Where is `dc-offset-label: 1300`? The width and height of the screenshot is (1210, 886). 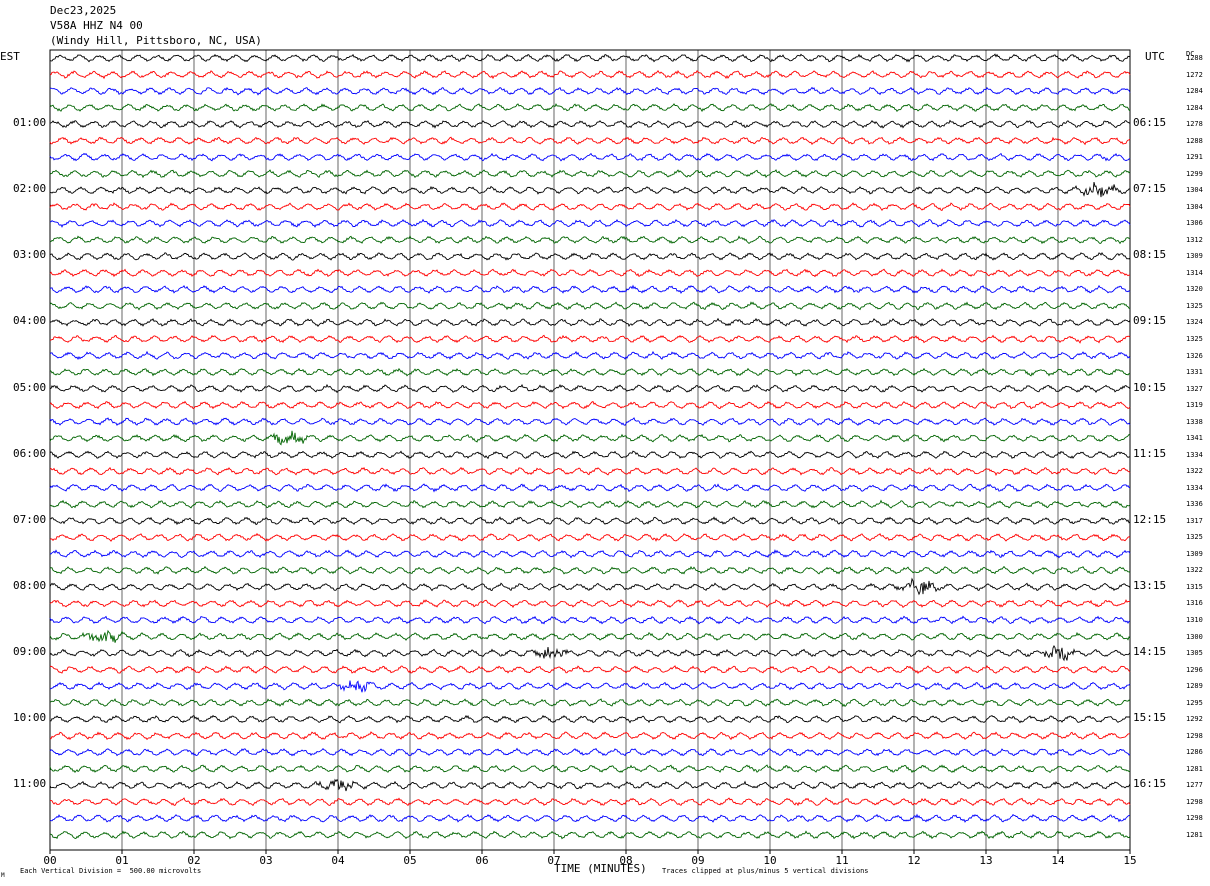 dc-offset-label: 1300 is located at coordinates (1194, 636).